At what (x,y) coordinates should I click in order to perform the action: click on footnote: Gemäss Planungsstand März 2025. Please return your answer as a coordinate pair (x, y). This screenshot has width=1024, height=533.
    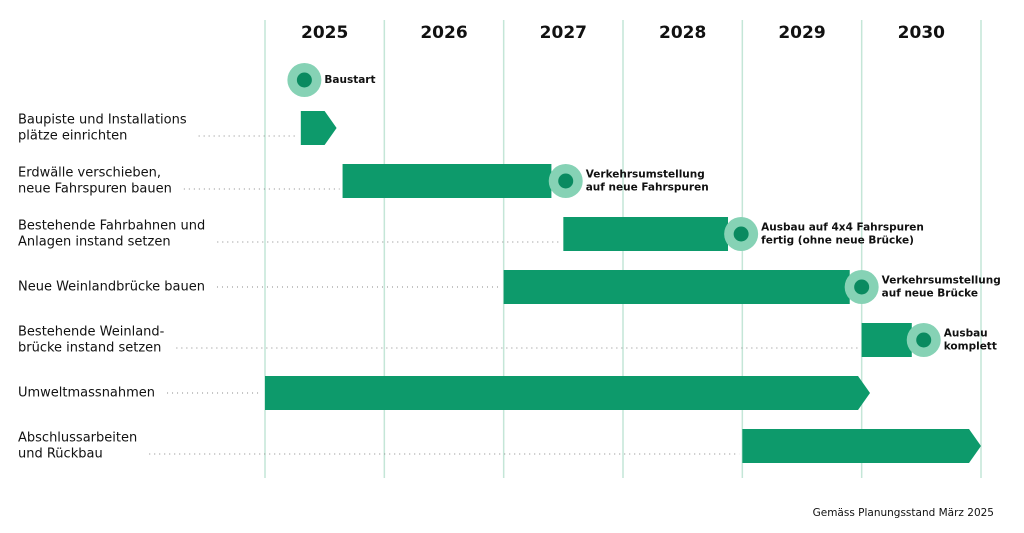
    Looking at the image, I should click on (903, 513).